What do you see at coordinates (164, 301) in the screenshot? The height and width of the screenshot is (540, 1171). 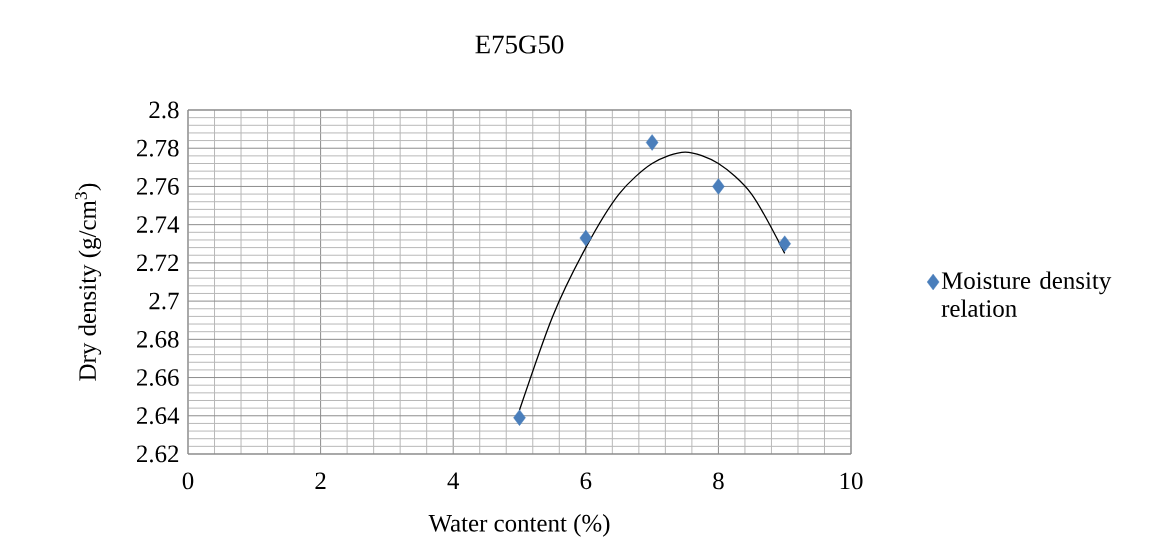 I see `y-tick-label: 2.7` at bounding box center [164, 301].